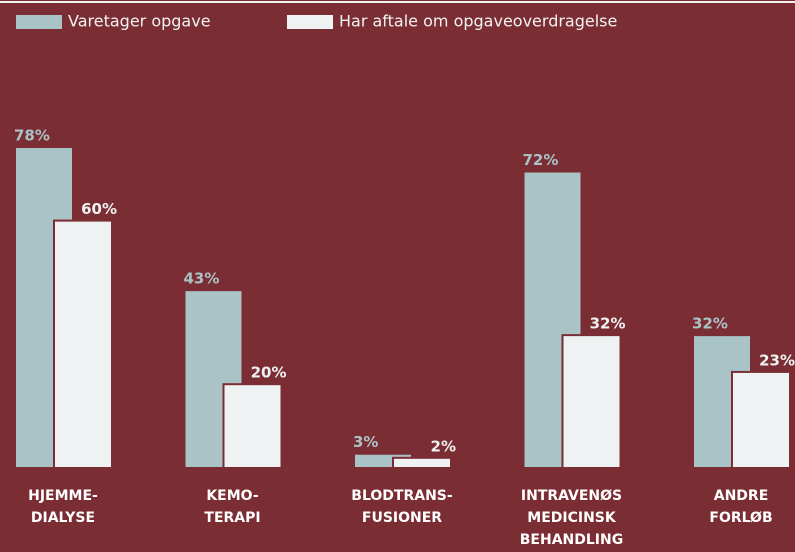  What do you see at coordinates (202, 279) in the screenshot?
I see `value-label: 43%` at bounding box center [202, 279].